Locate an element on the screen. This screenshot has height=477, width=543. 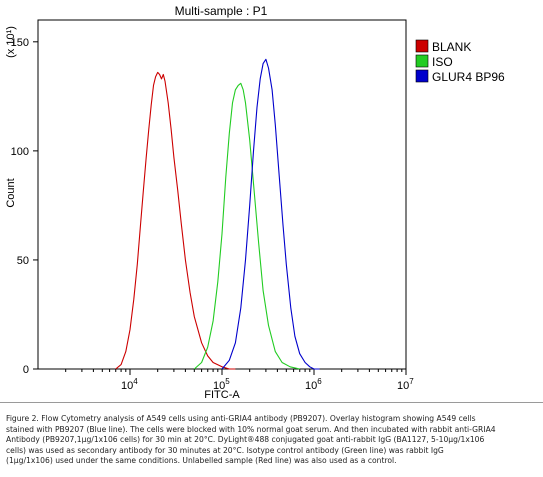
chart-title: Multi-sample : P1 is located at coordinates (221, 11).